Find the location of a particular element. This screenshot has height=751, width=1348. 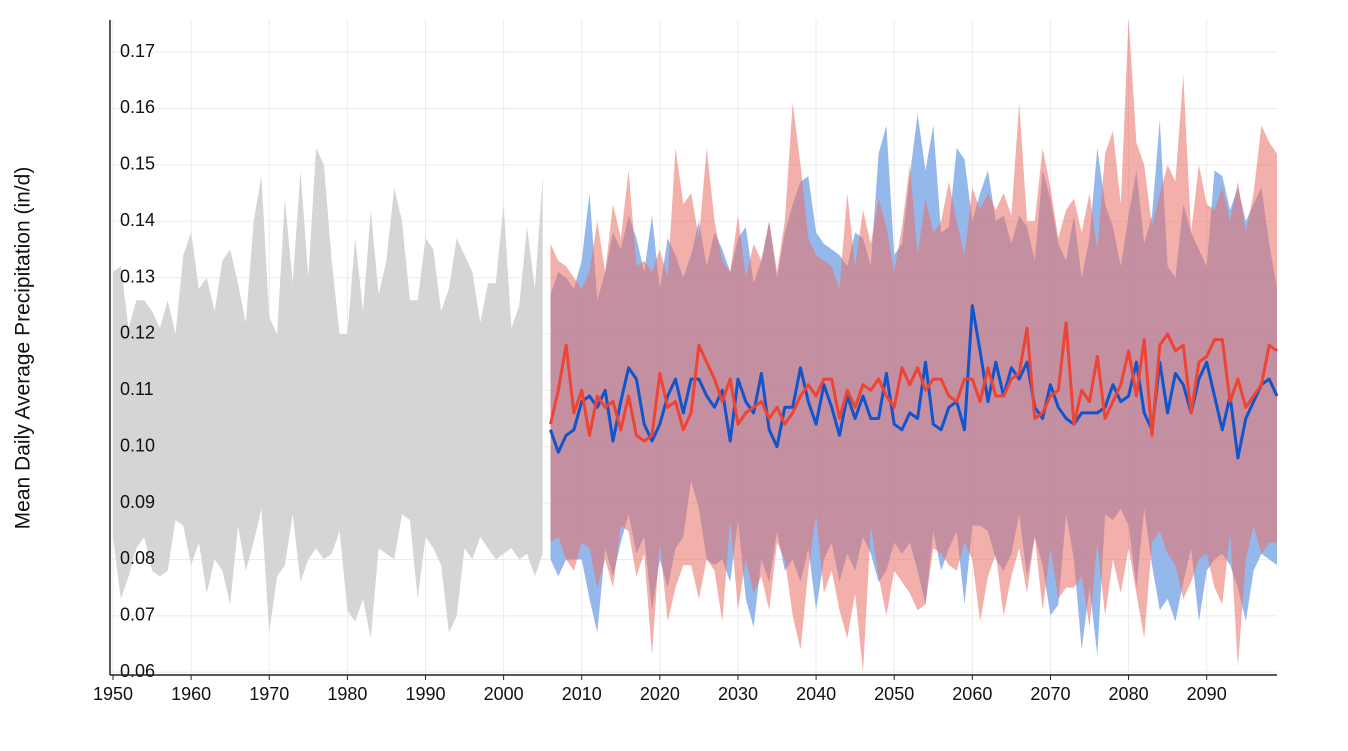

x-tick-label: 1970 is located at coordinates (269, 694).